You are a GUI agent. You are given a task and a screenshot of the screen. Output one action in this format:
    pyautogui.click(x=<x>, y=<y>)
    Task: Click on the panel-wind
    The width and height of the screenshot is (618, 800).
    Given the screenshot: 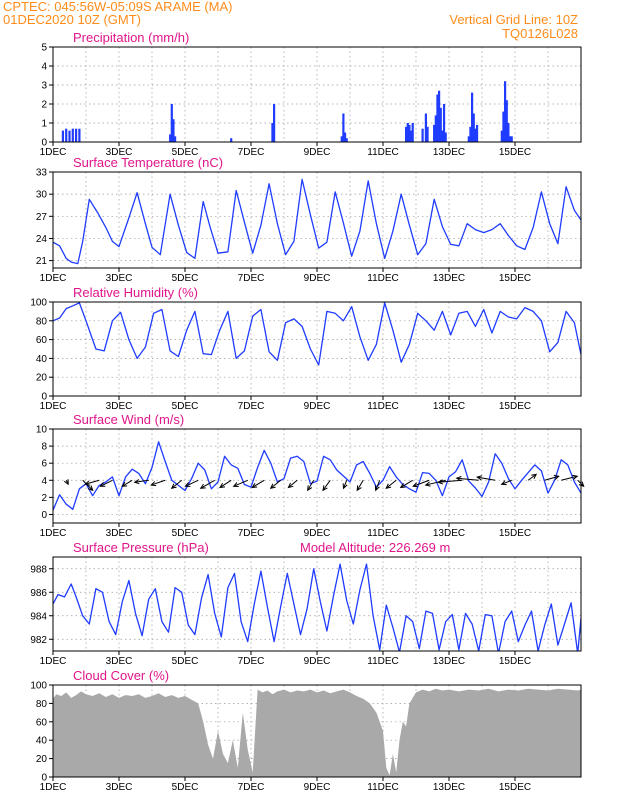 What is the action you would take?
    pyautogui.click(x=317, y=477)
    